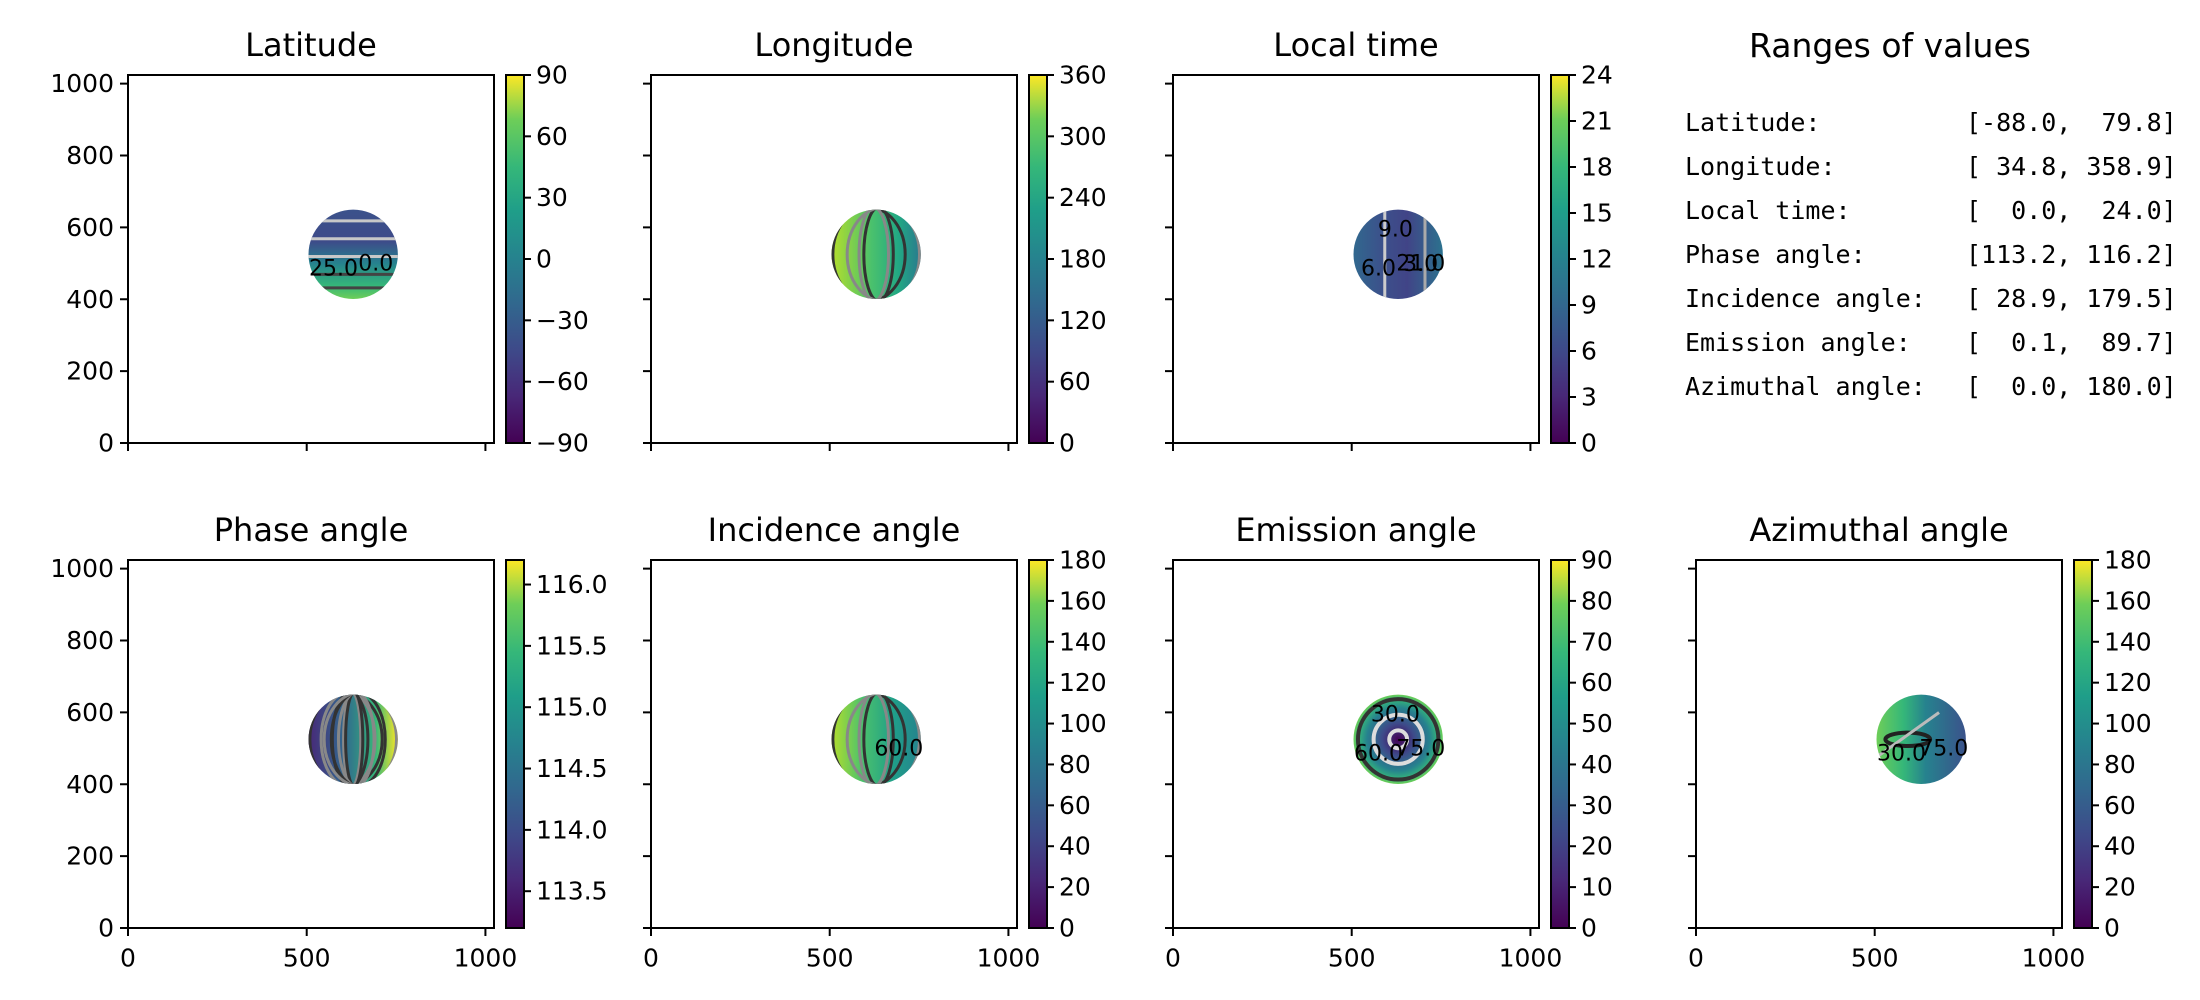  I want to click on range-name: Latitude:, so click(1753, 122).